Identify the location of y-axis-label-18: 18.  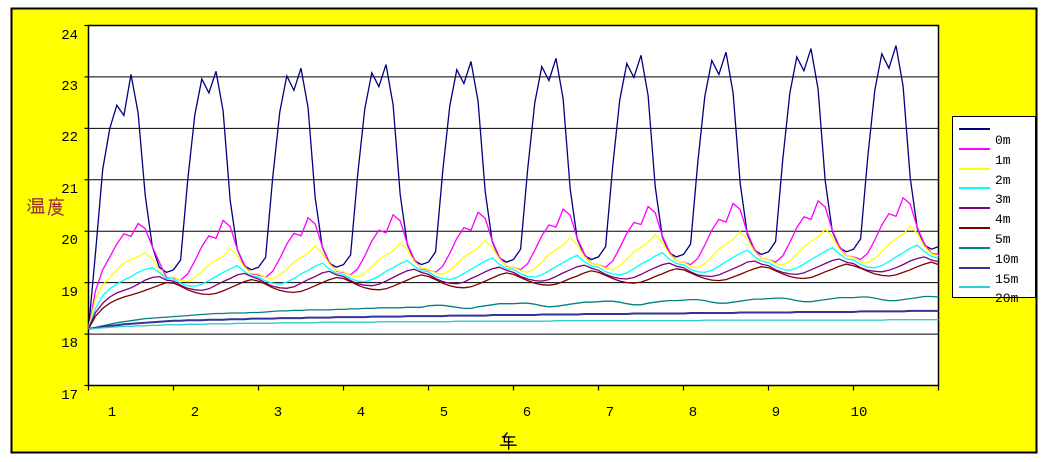
(69, 344).